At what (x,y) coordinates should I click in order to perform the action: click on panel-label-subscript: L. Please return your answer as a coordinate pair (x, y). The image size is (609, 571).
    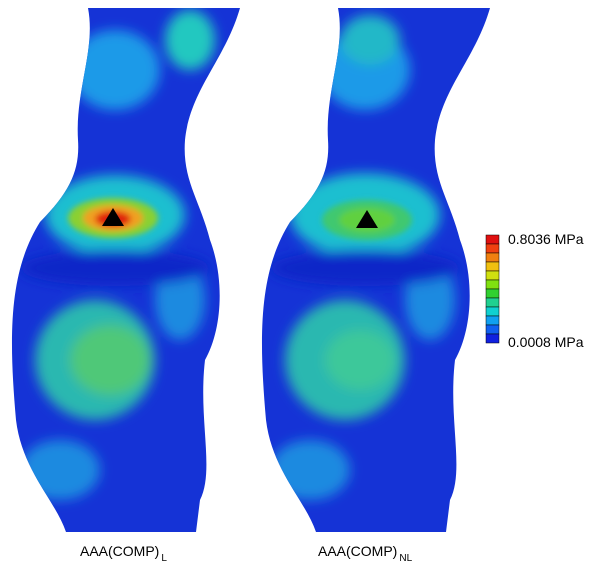
    Looking at the image, I should click on (164, 558).